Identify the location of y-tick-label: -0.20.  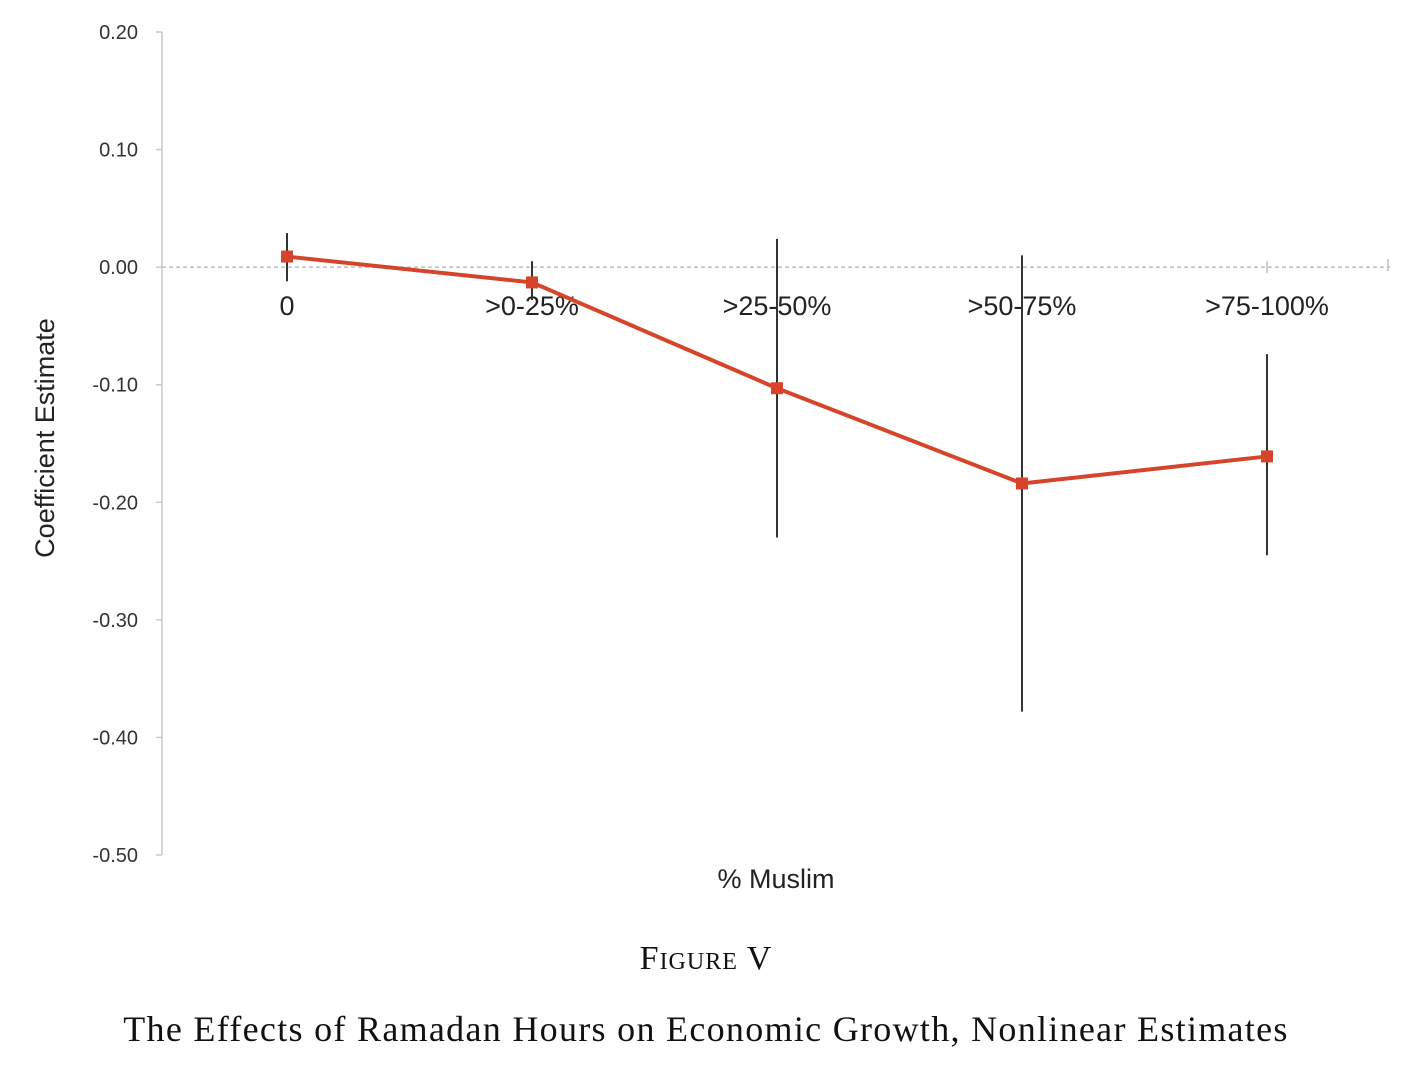
(115, 503).